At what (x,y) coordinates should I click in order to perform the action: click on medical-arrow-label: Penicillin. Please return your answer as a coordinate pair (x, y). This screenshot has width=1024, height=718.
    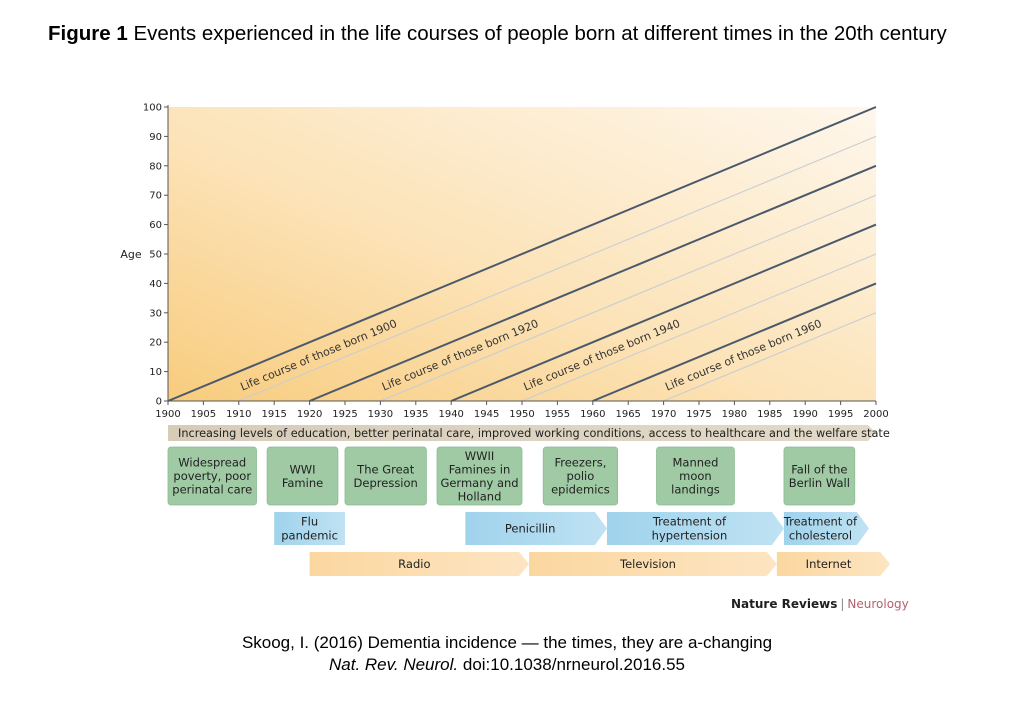
    Looking at the image, I should click on (530, 529).